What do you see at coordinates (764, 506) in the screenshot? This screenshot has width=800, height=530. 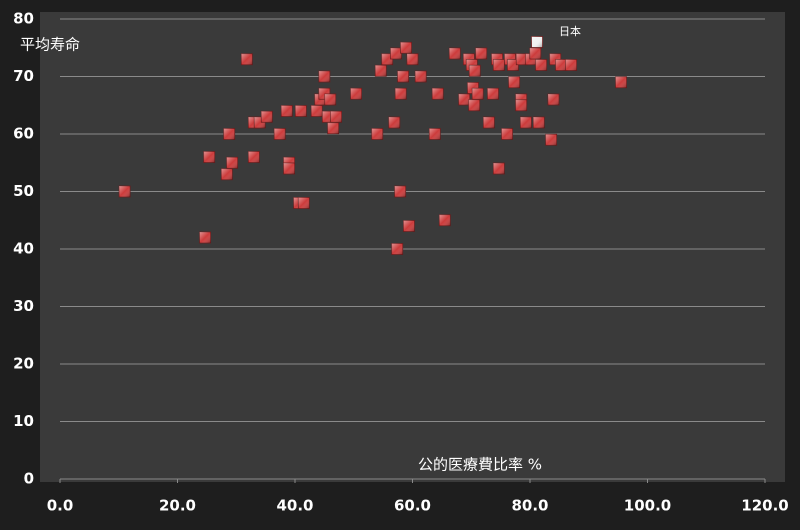 I see `x-tick-label: 120.0` at bounding box center [764, 506].